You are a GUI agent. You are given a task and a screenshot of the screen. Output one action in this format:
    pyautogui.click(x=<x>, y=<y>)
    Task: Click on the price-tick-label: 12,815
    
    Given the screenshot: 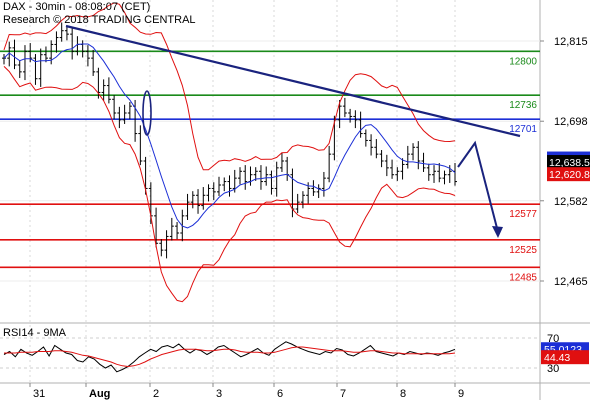 What is the action you would take?
    pyautogui.click(x=571, y=42)
    